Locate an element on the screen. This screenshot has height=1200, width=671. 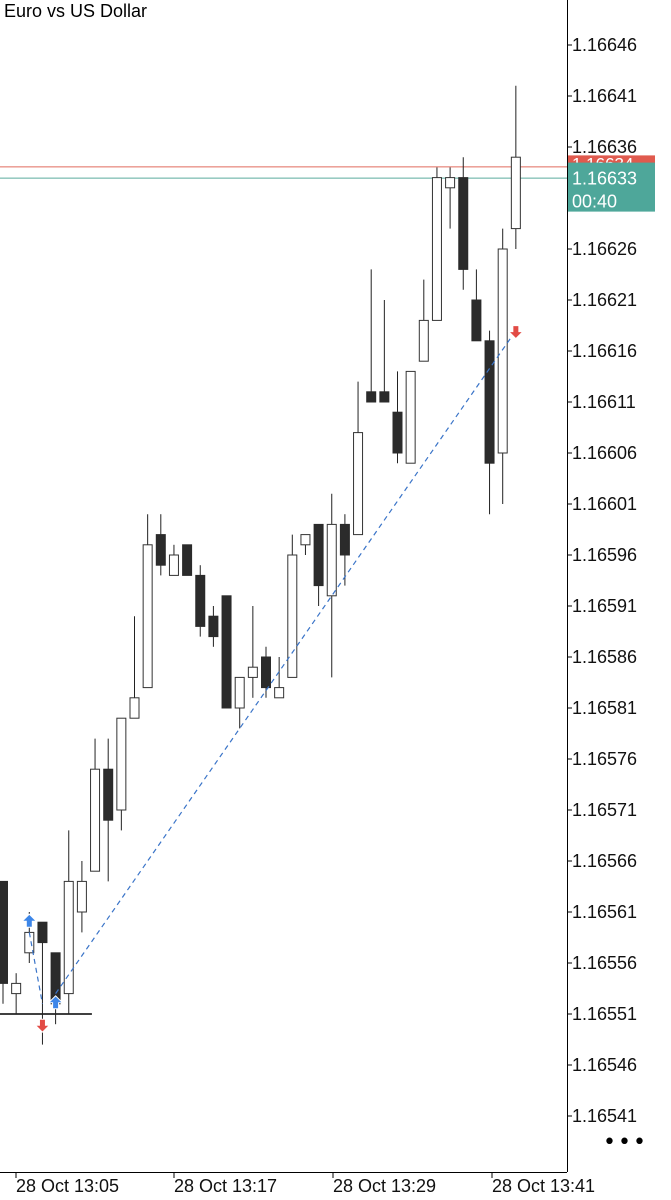
x-tick-label: 28 Oct 13:41 is located at coordinates (543, 1186).